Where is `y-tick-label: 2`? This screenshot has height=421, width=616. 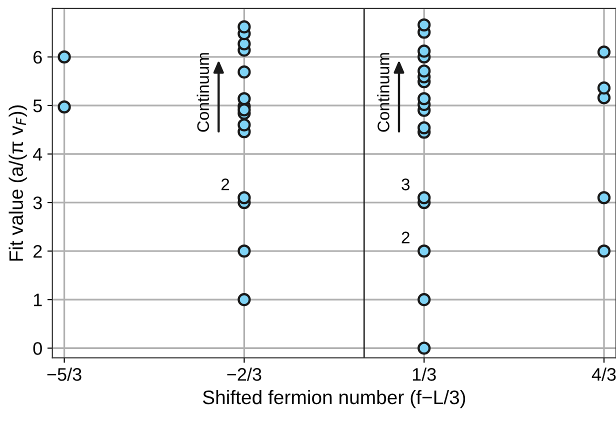
y-tick-label: 2 is located at coordinates (38, 251).